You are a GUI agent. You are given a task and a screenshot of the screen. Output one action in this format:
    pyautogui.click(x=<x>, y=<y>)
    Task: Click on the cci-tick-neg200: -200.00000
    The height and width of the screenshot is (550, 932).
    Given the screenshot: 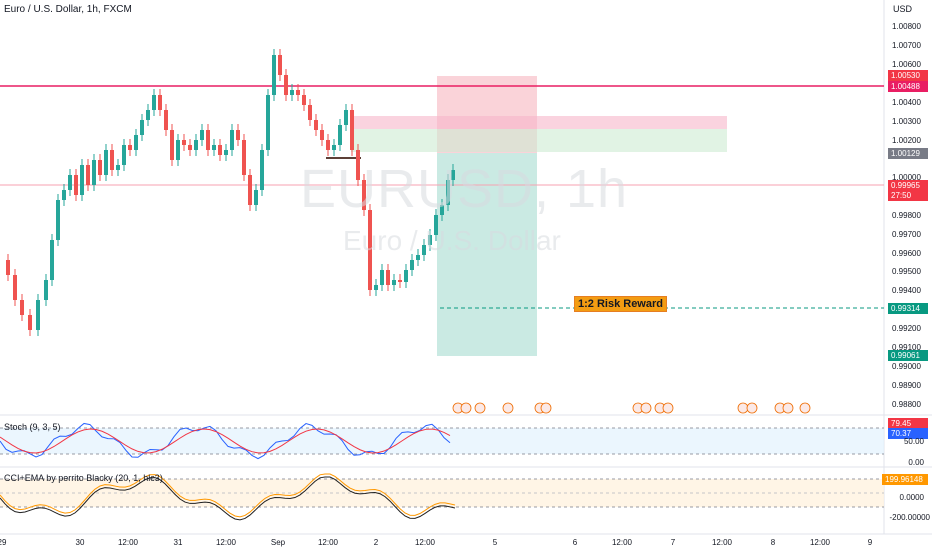 What is the action you would take?
    pyautogui.click(x=909, y=517)
    